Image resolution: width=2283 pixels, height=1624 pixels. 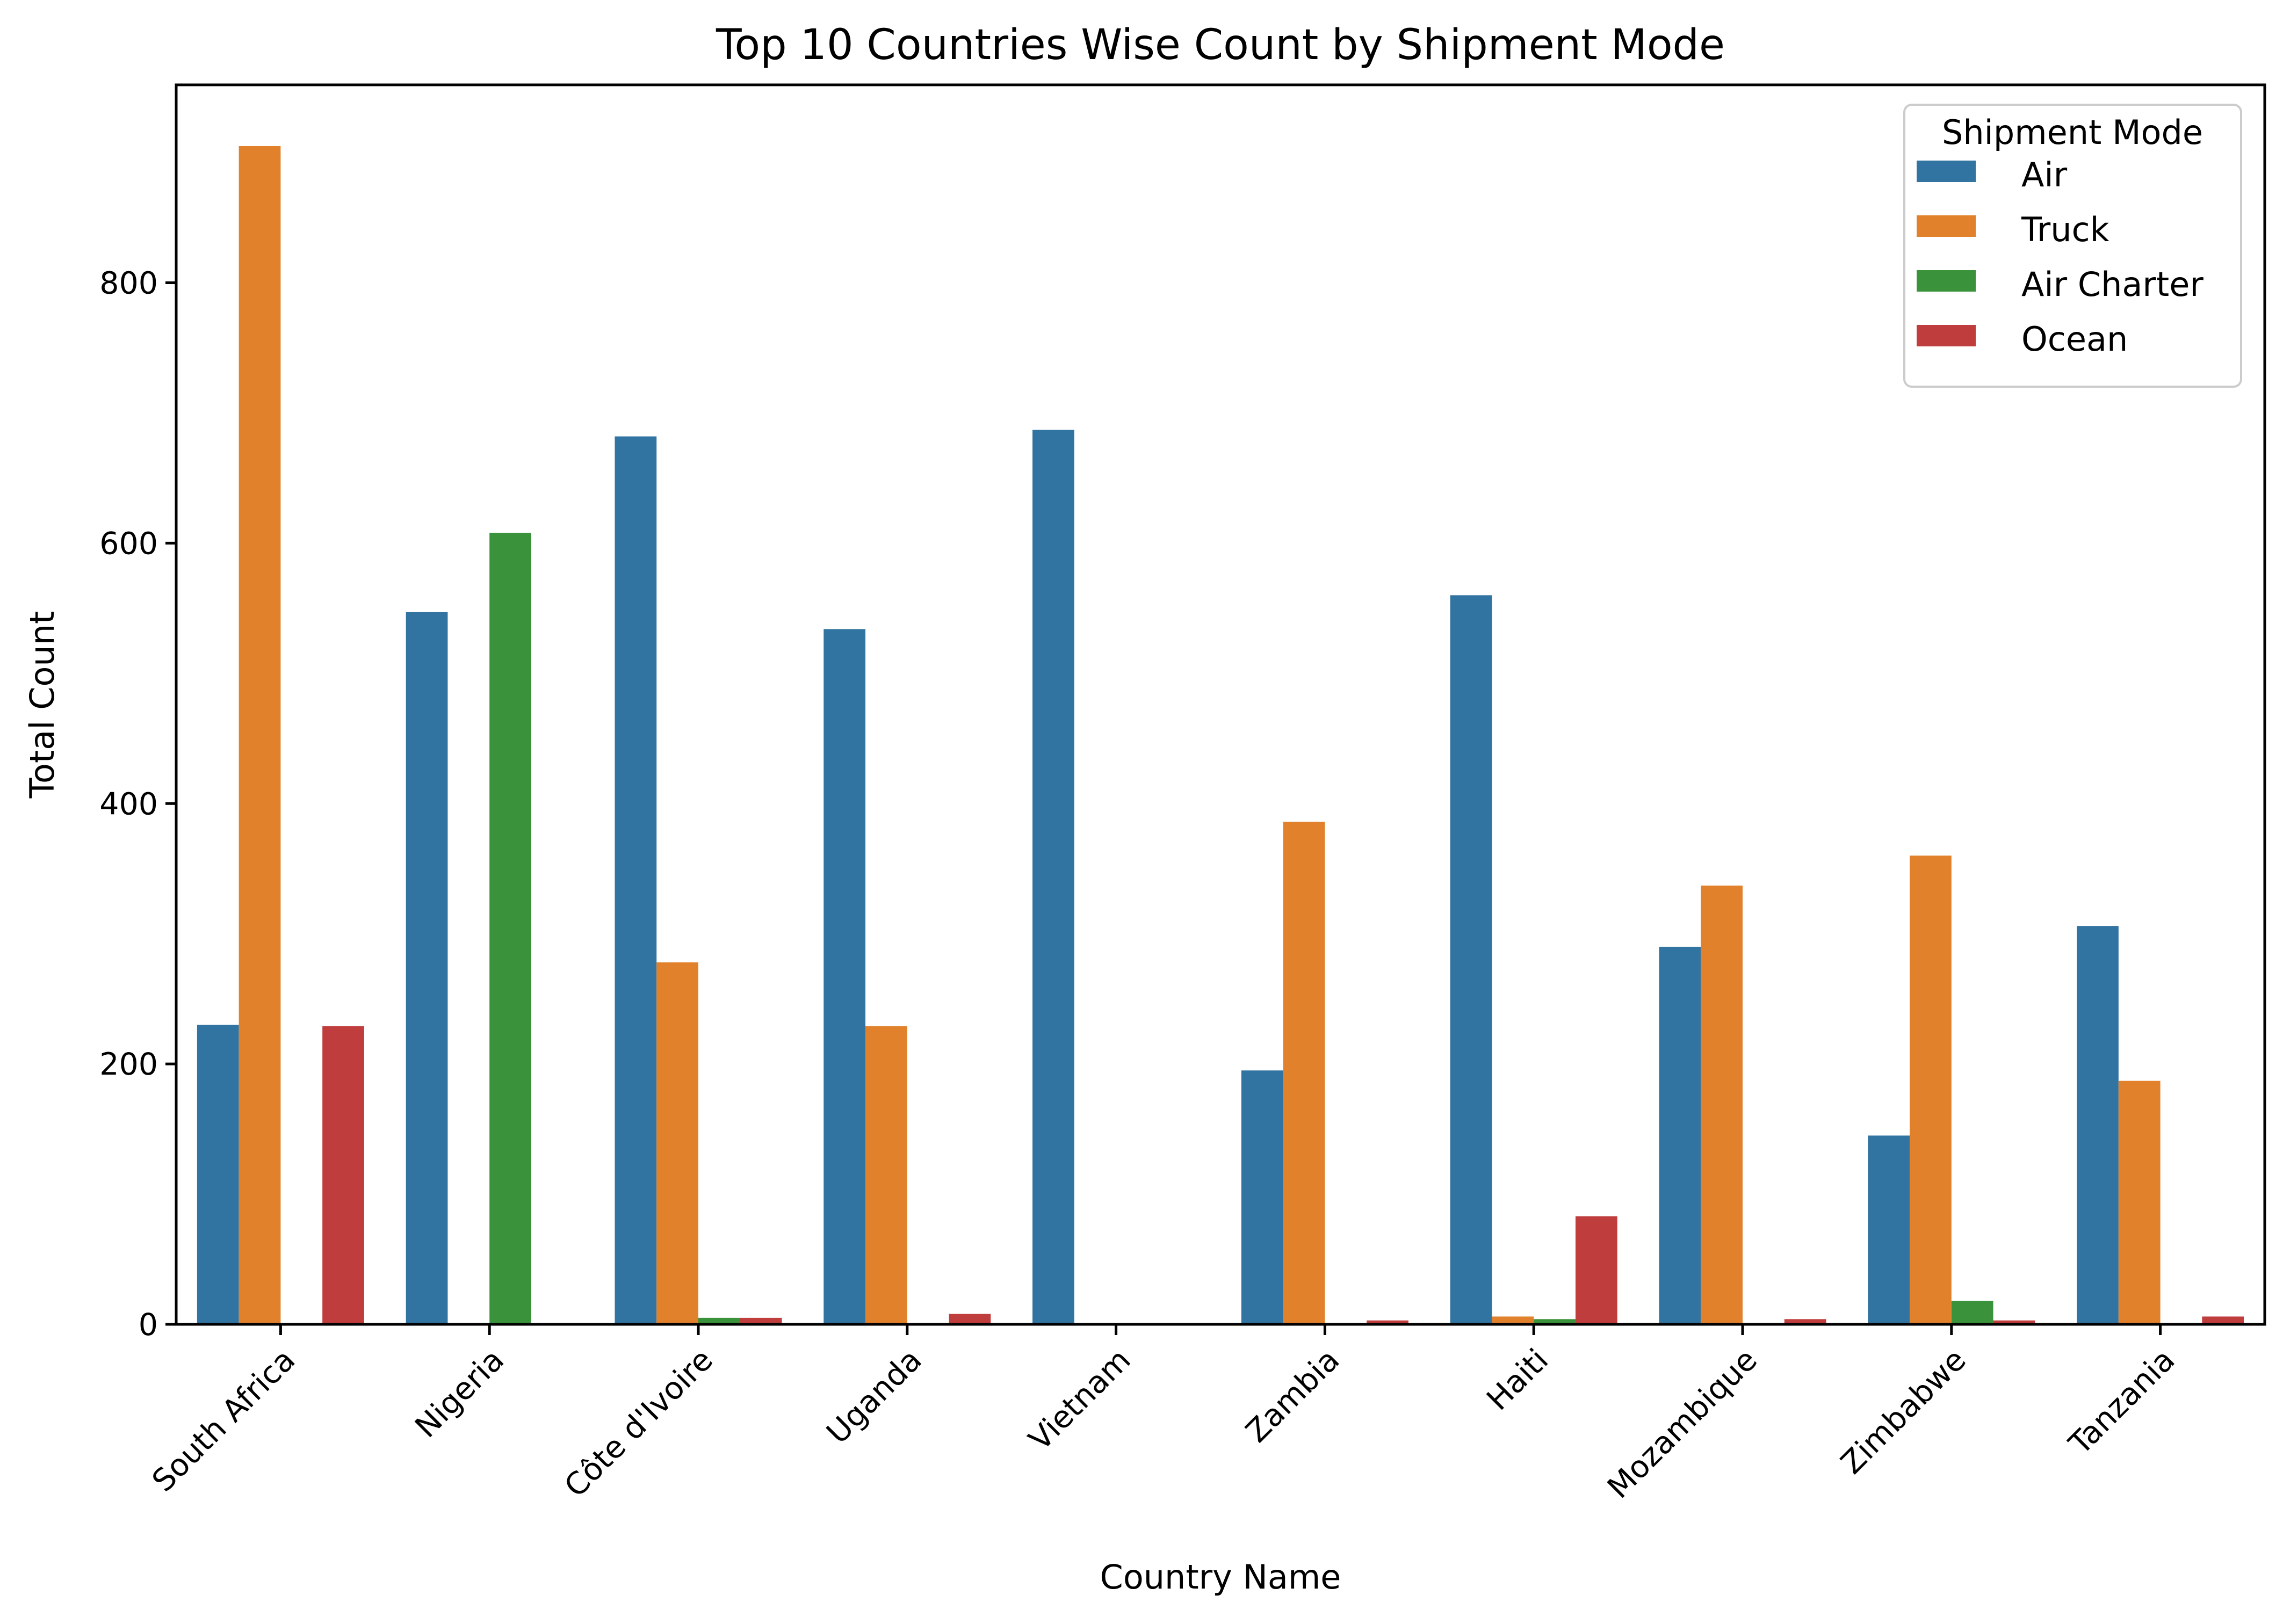 What do you see at coordinates (1946, 281) in the screenshot?
I see `legend-swatch-air-charter` at bounding box center [1946, 281].